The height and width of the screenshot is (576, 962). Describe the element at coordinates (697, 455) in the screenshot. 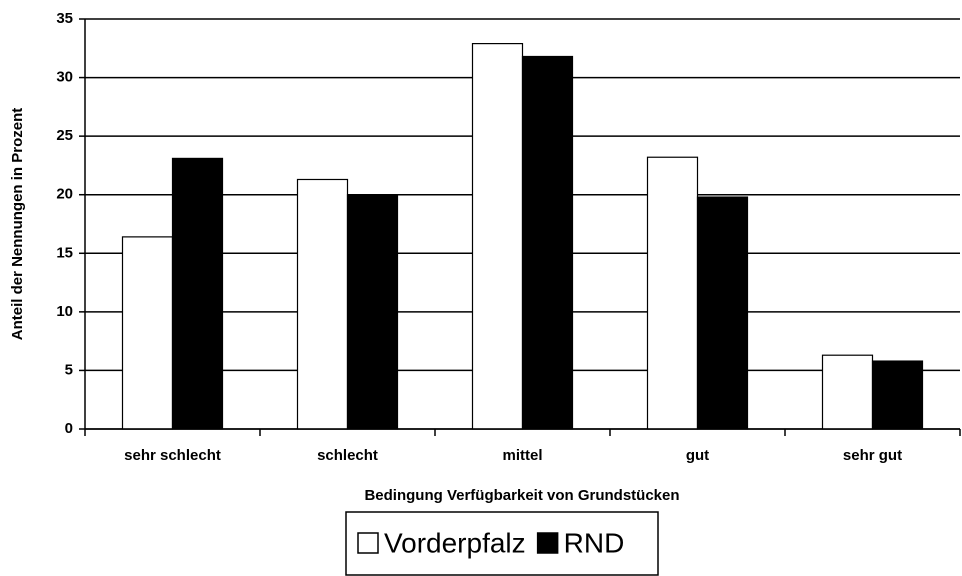

I see `x-tick-label: gut` at that location.